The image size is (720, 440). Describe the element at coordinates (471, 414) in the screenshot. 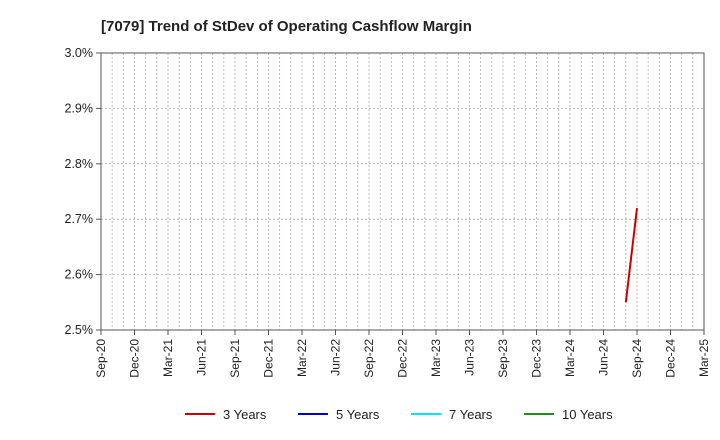

I see `legend-label: 7 Years` at that location.